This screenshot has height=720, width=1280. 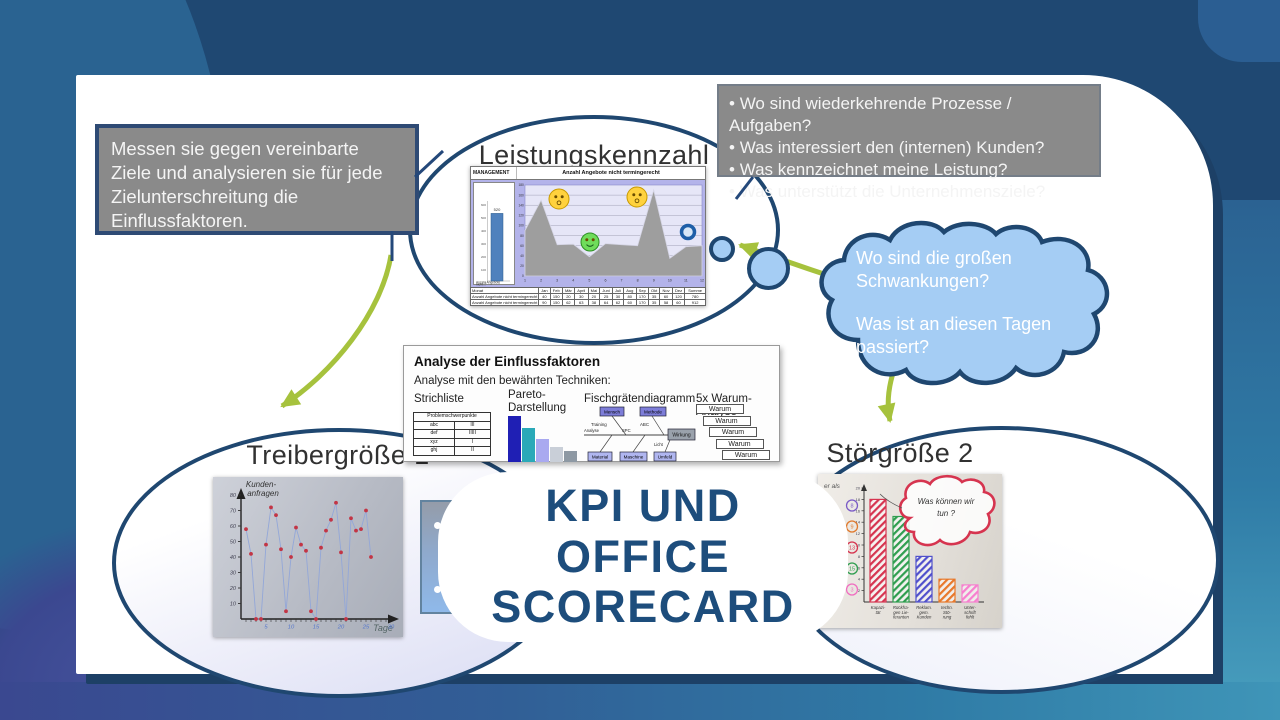 What do you see at coordinates (494, 173) in the screenshot?
I see `management-logo: MANAGEMENT` at bounding box center [494, 173].